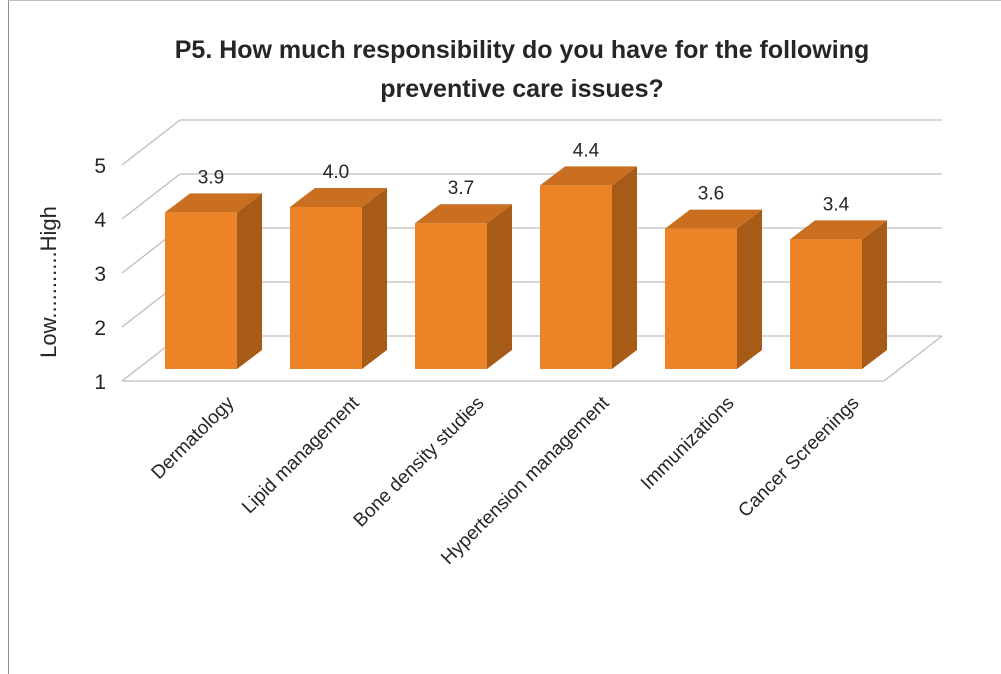  Describe the element at coordinates (586, 150) in the screenshot. I see `data-label: 4.4` at that location.